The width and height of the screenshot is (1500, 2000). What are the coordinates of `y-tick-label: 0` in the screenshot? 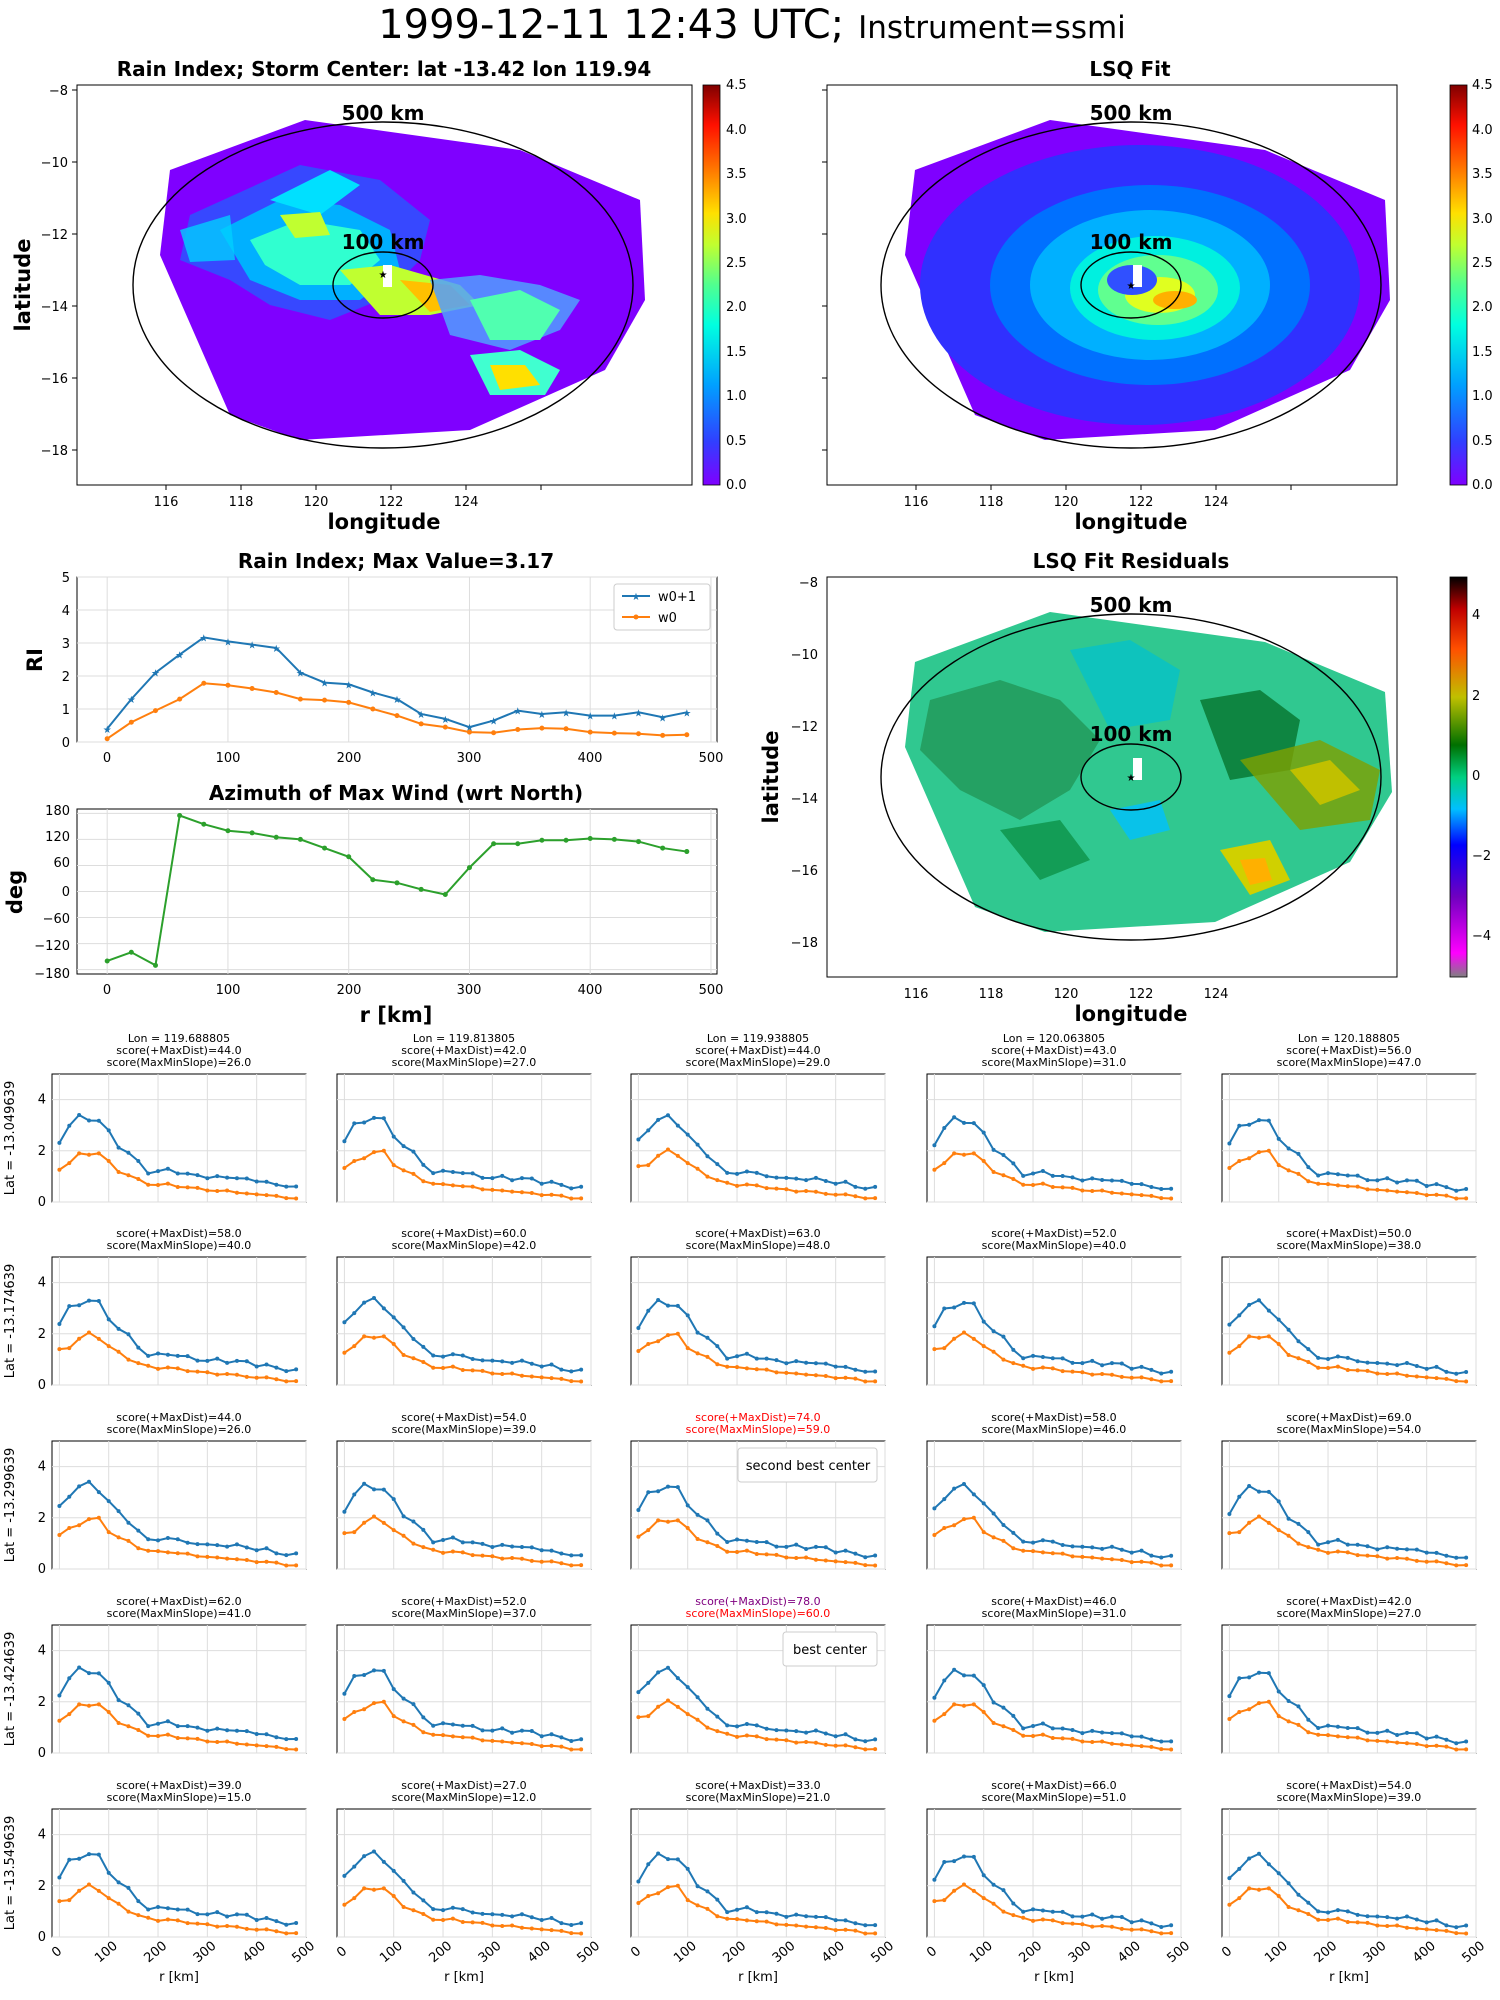 It's located at (42, 1753).